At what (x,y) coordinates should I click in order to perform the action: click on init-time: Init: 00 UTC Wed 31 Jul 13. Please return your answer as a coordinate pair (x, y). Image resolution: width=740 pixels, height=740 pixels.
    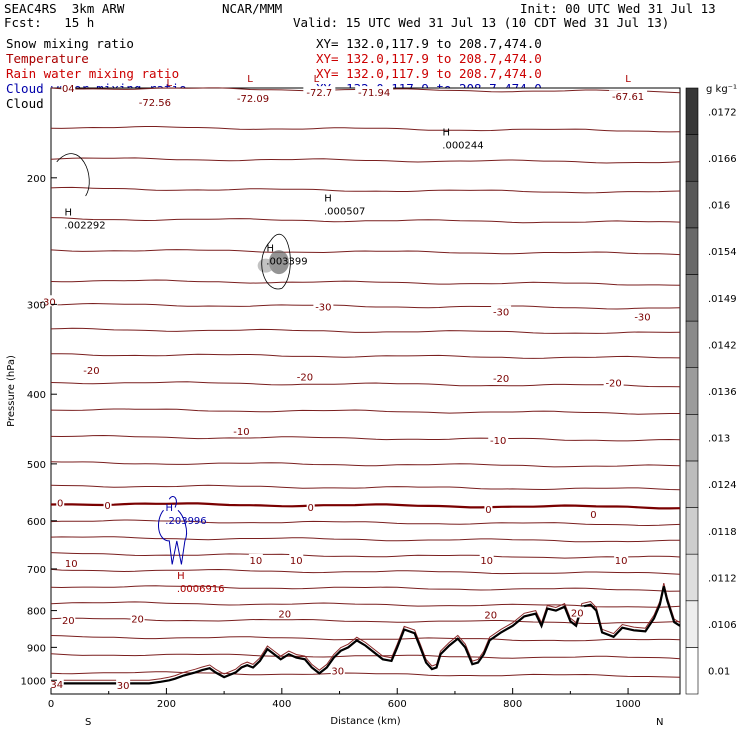
    Looking at the image, I should click on (618, 8).